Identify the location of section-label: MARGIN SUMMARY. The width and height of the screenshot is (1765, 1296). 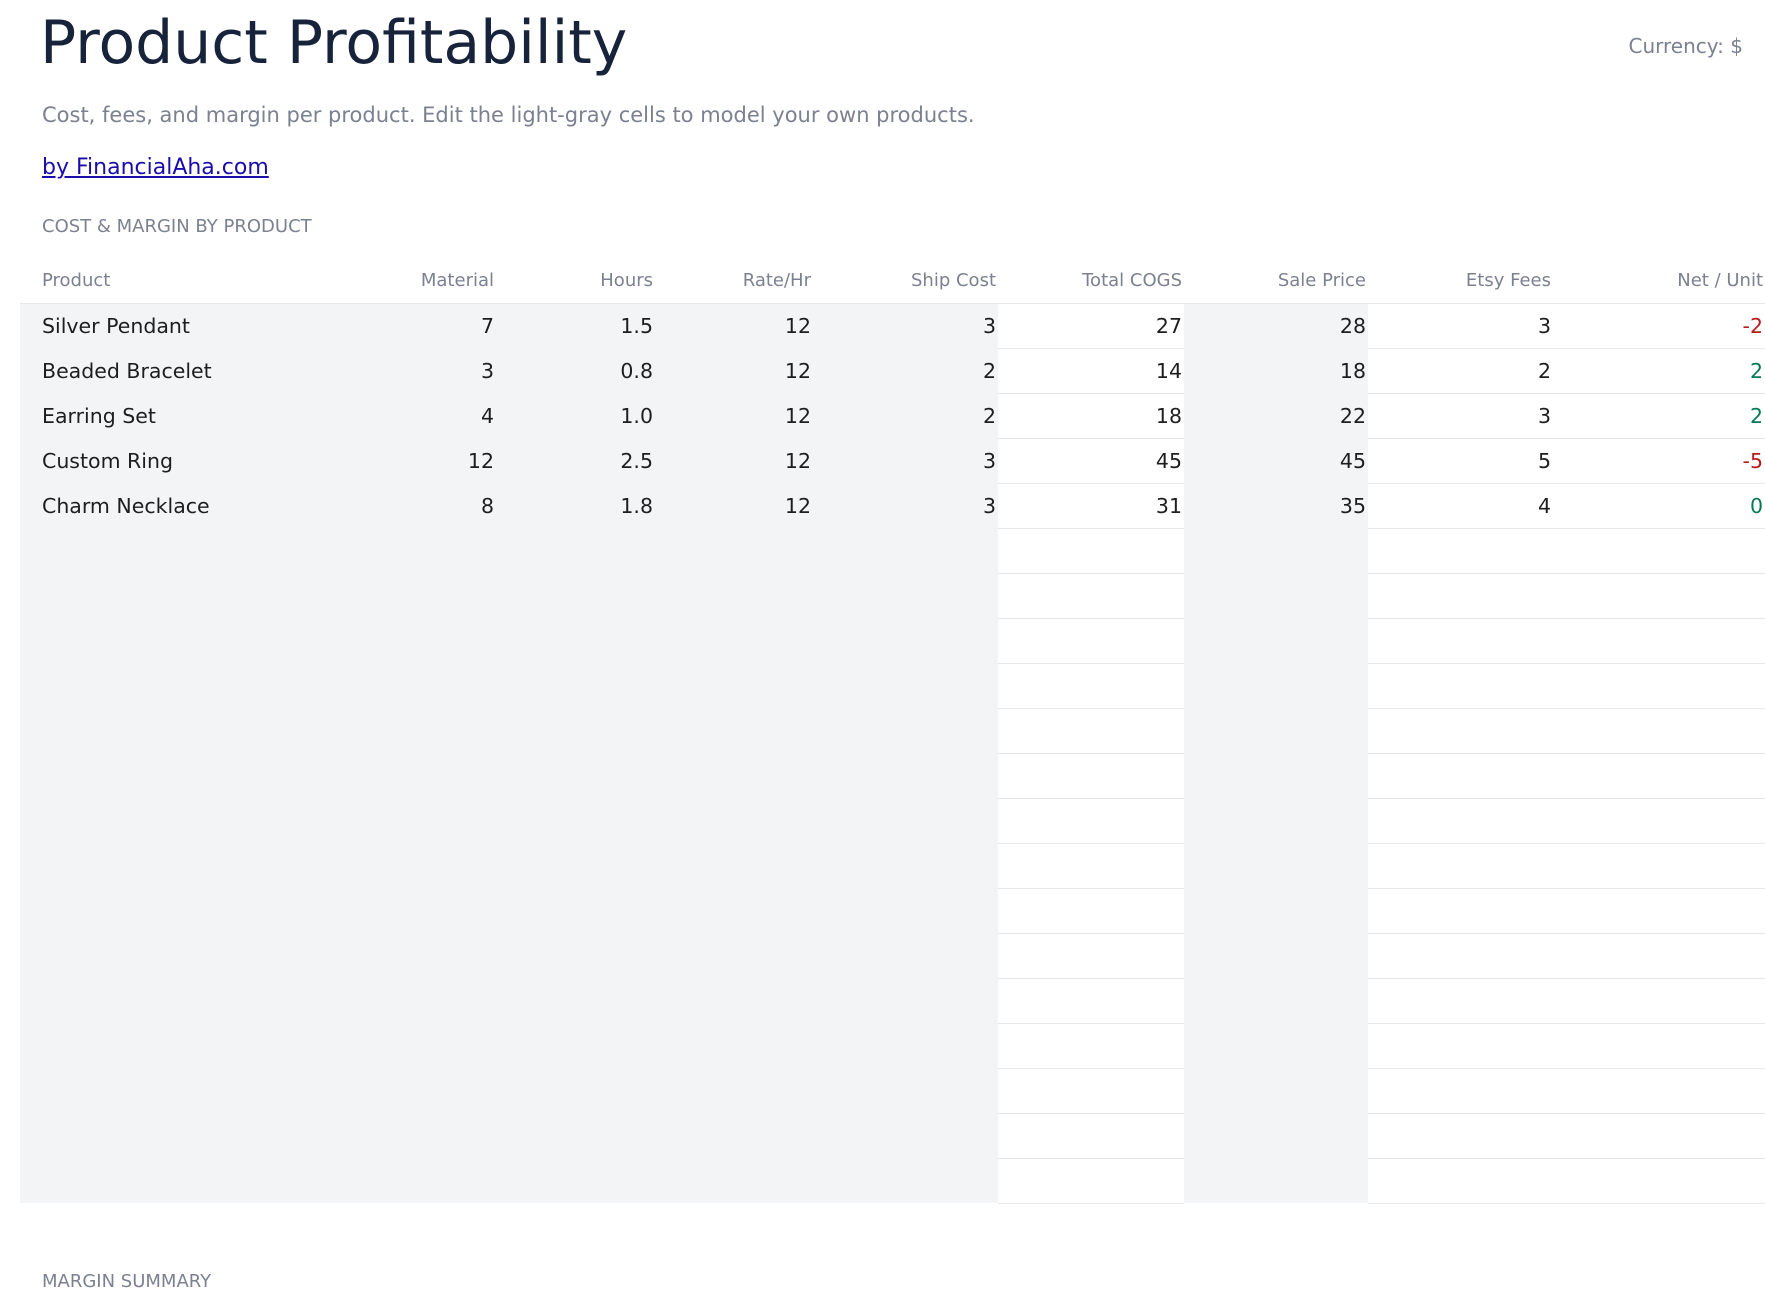
(127, 1281).